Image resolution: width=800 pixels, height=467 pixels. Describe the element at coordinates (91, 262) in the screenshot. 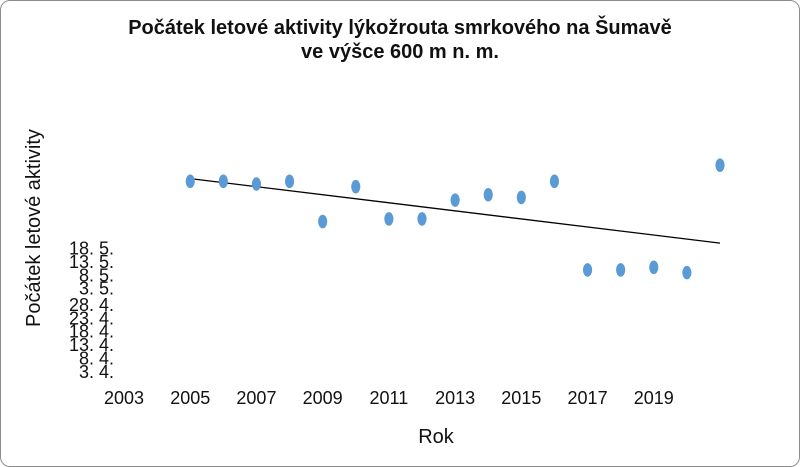

I see `y-tick-label: 13. 5.` at that location.